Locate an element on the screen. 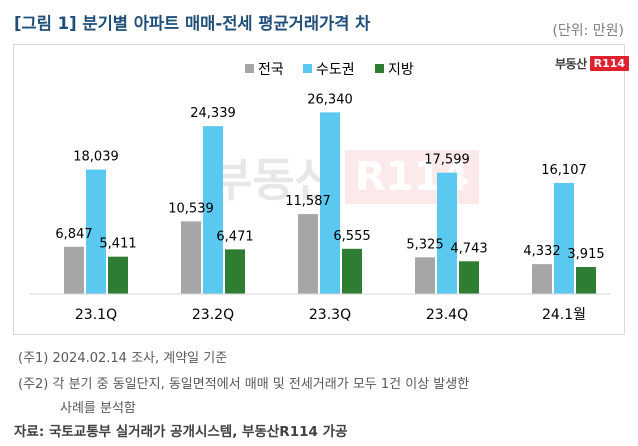 The width and height of the screenshot is (638, 446). value-label-지방-23.4Q: 4,743 is located at coordinates (468, 248).